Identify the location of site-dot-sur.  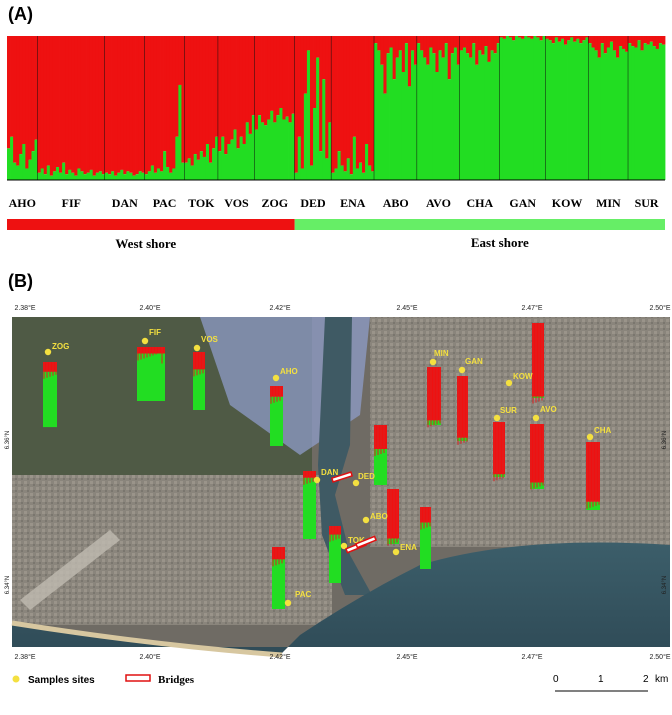
(497, 418).